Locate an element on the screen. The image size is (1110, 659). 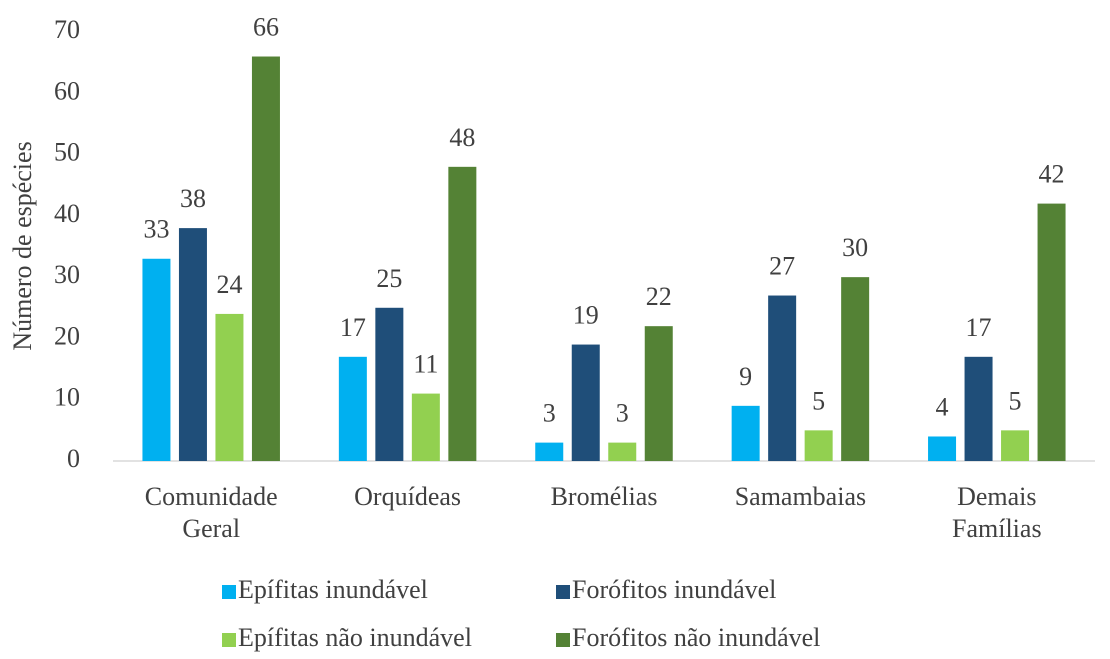
x-tick-label-text: Orquídeas is located at coordinates (407, 496).